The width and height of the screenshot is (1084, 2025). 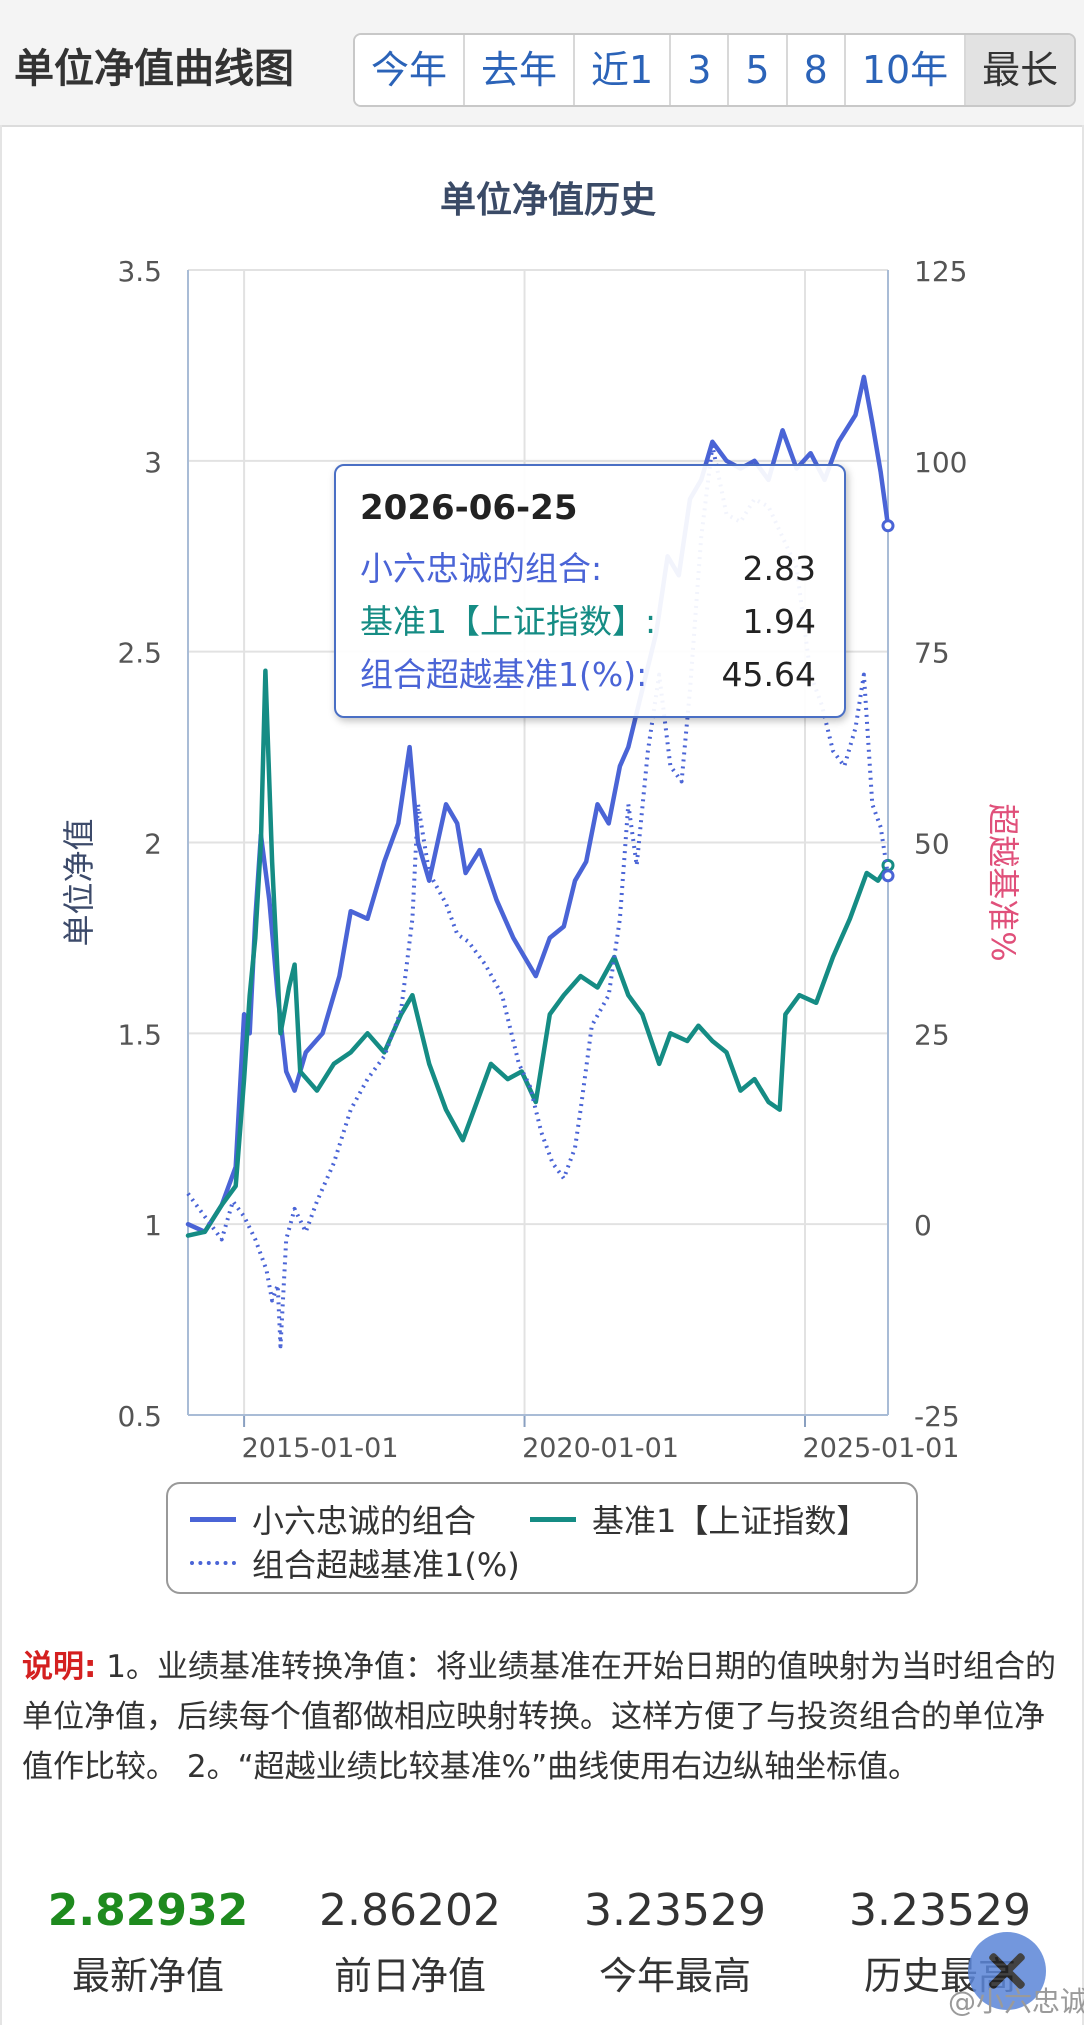 What do you see at coordinates (520, 70) in the screenshot?
I see `range-tab-last-year: 去年` at bounding box center [520, 70].